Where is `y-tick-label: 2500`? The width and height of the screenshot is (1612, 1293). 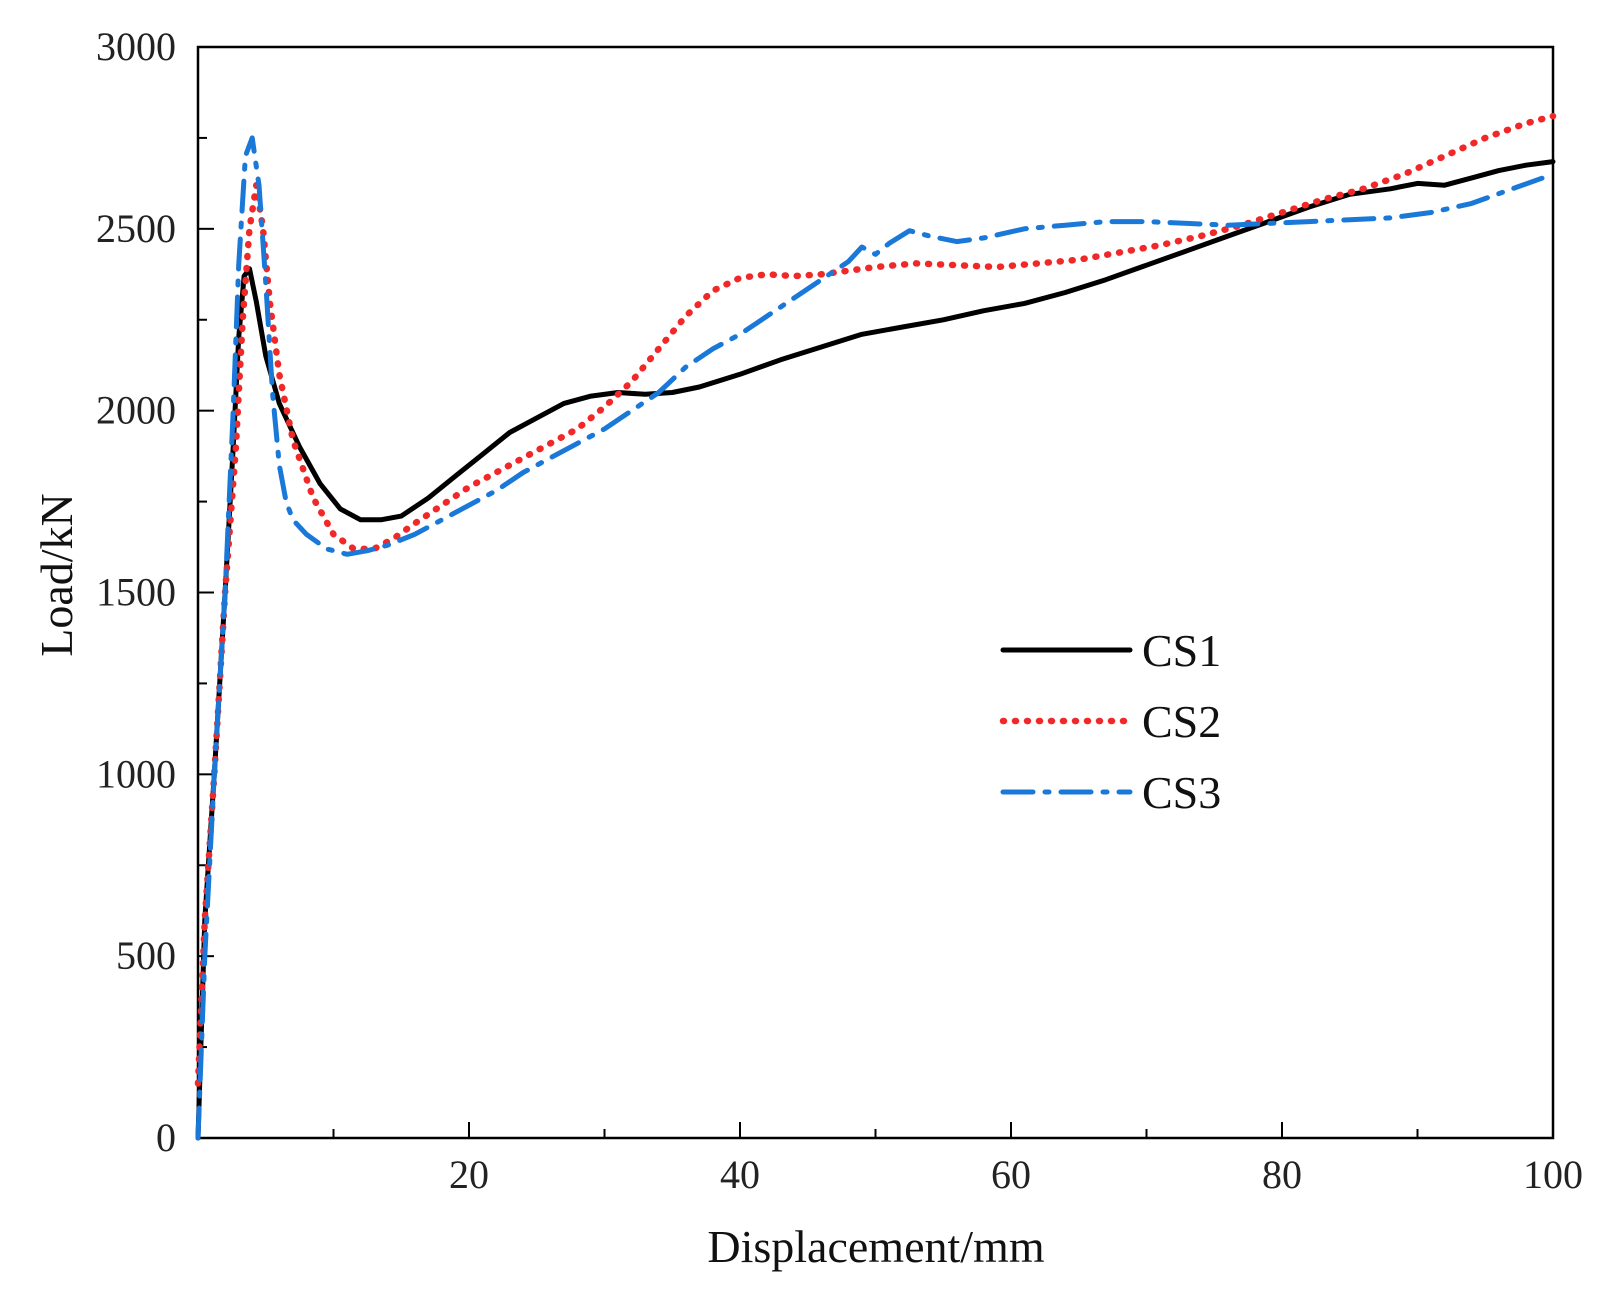
y-tick-label: 2500 is located at coordinates (136, 228).